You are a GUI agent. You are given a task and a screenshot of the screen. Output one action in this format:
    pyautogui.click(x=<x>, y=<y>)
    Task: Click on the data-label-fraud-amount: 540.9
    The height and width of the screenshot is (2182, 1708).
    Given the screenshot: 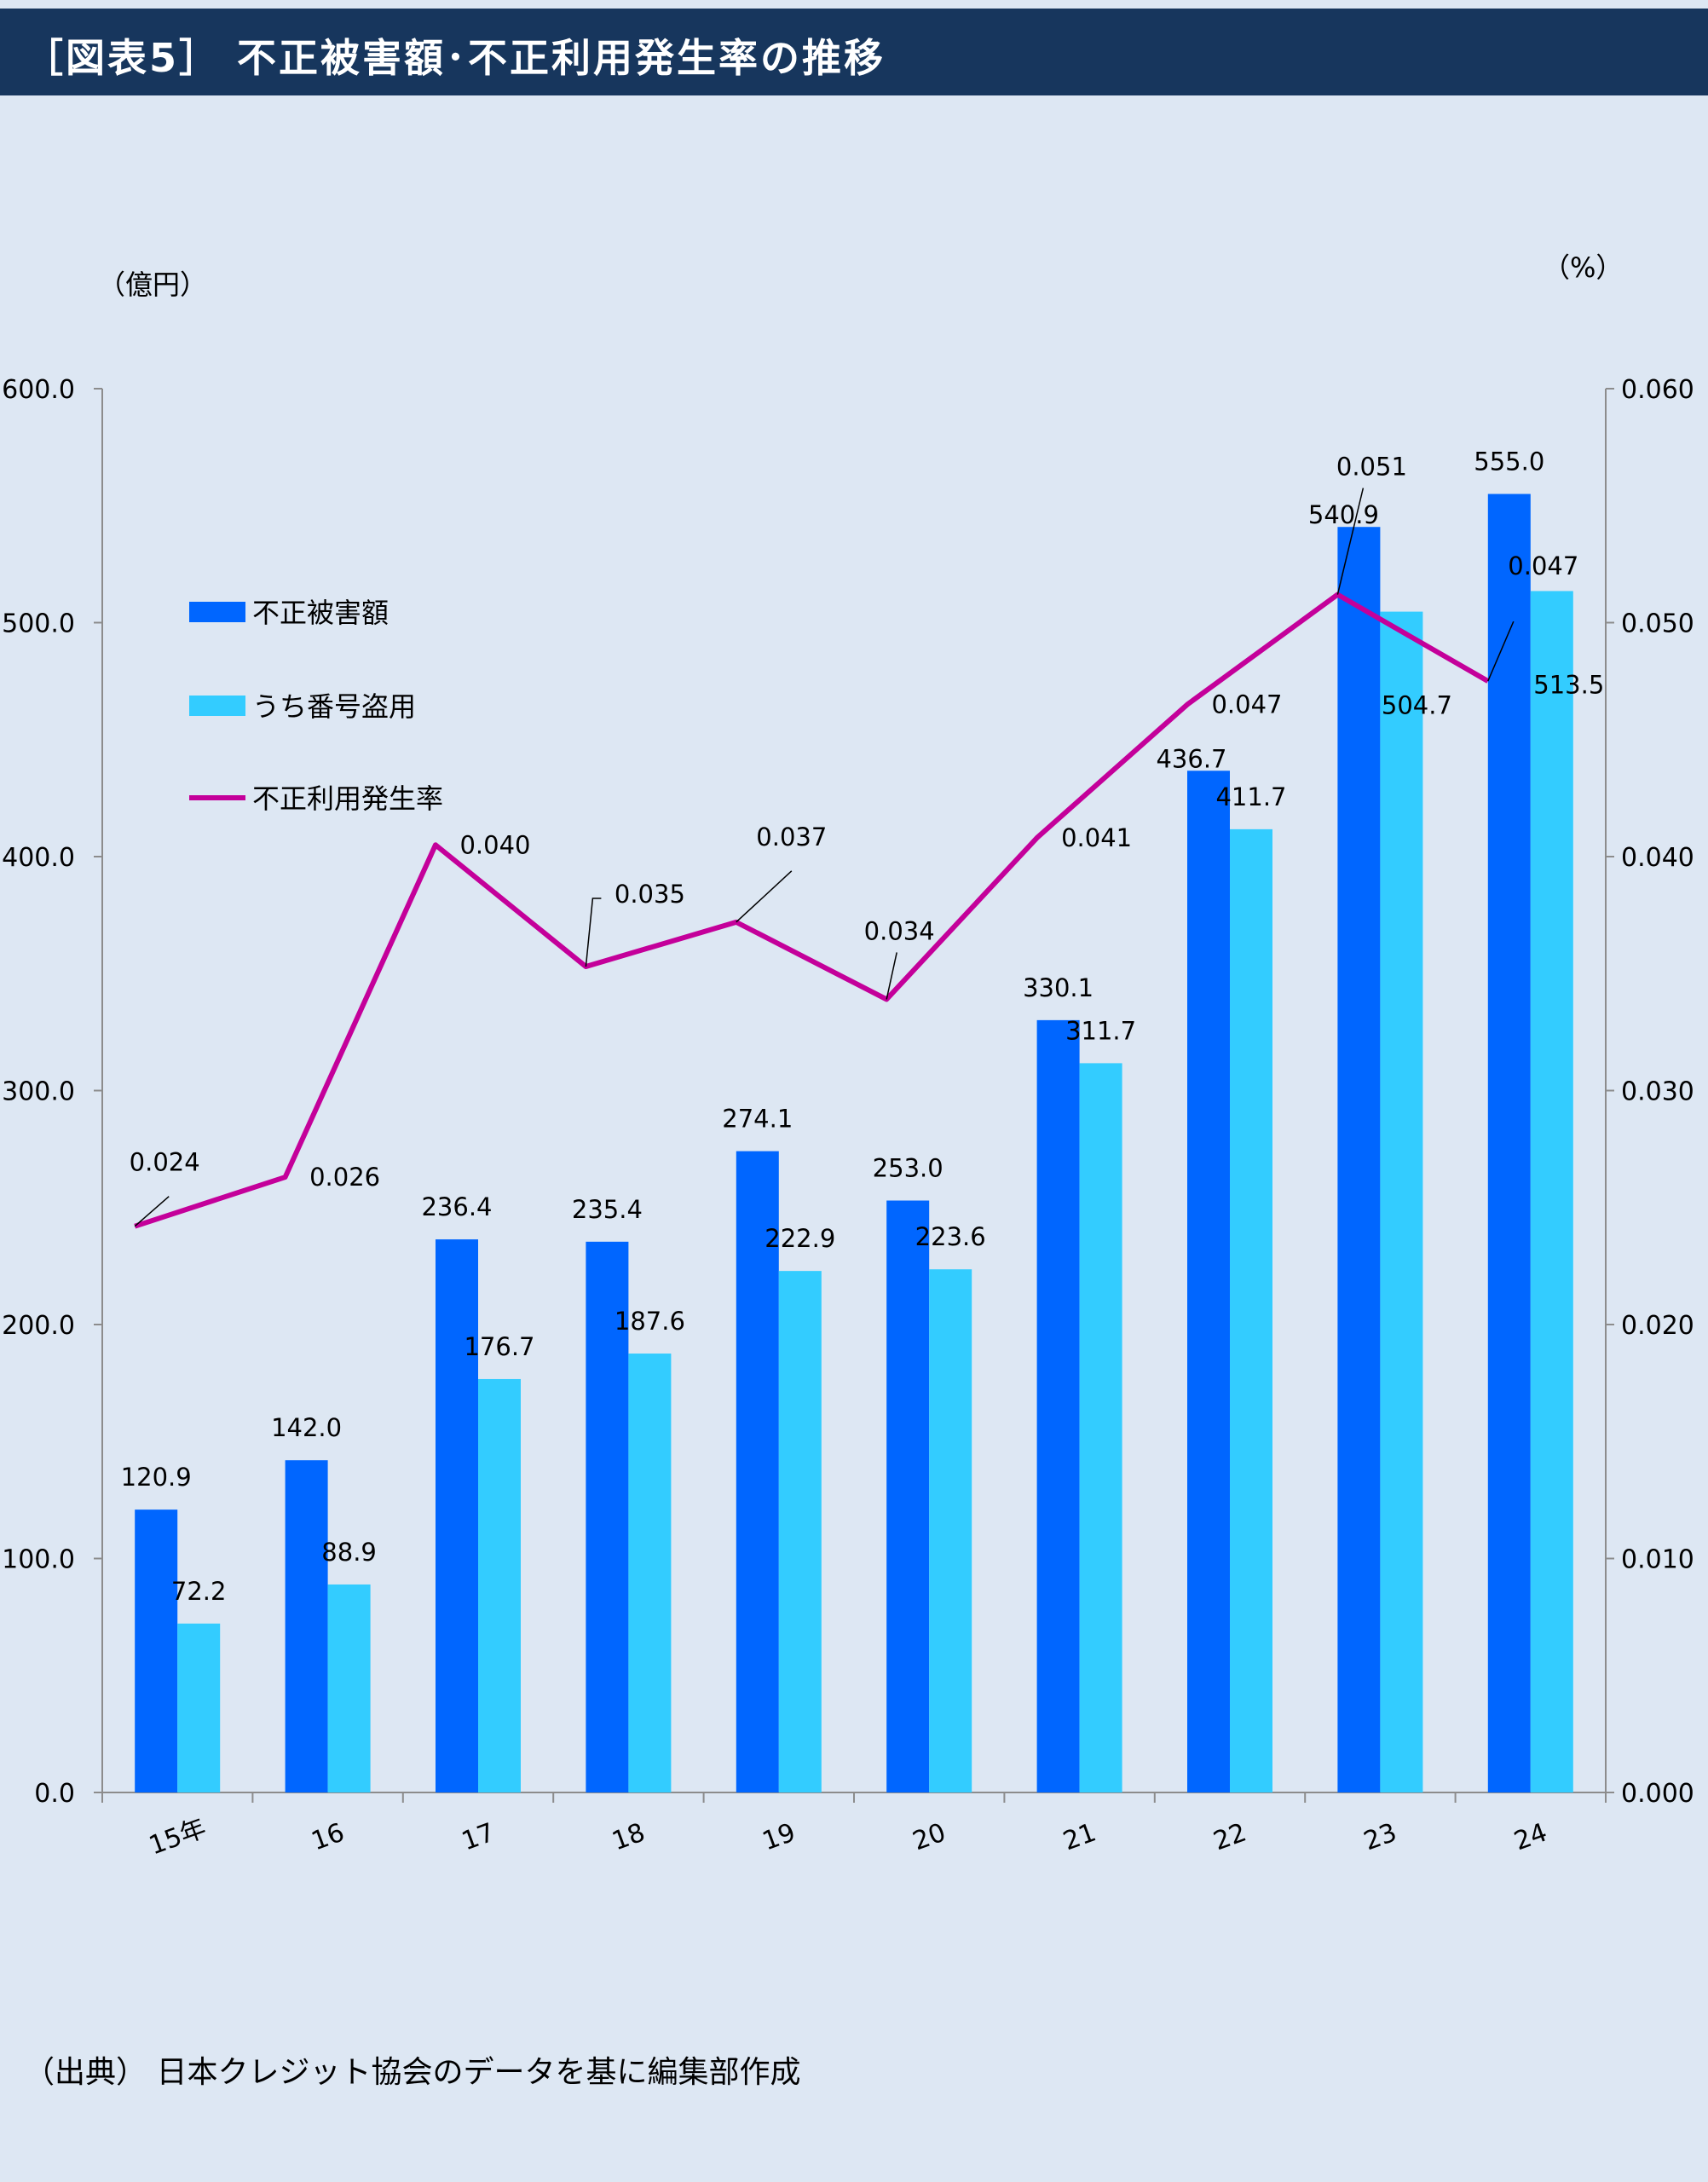 What is the action you would take?
    pyautogui.click(x=1343, y=514)
    